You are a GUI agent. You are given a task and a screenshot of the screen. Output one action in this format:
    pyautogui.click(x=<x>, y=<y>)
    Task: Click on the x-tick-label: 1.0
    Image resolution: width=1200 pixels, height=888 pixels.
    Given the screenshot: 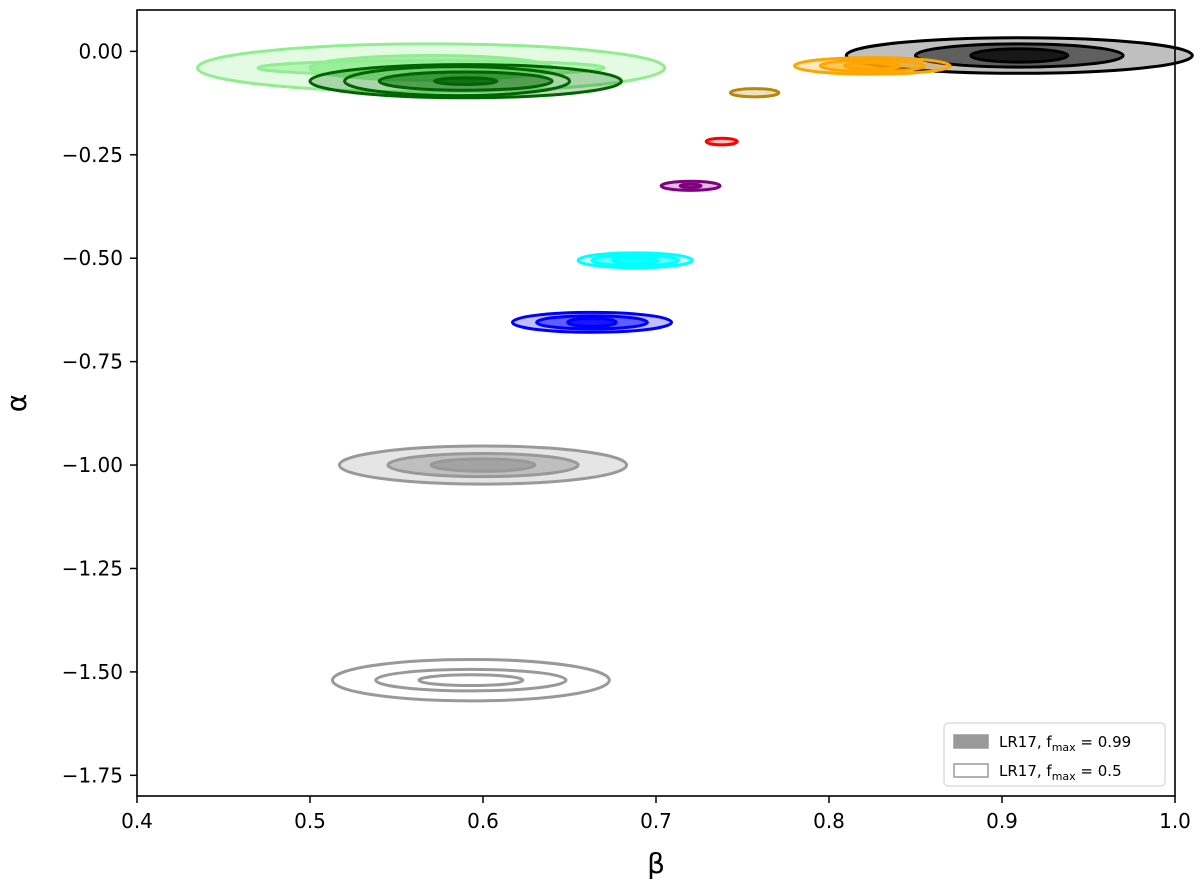 What is the action you would take?
    pyautogui.click(x=1175, y=821)
    